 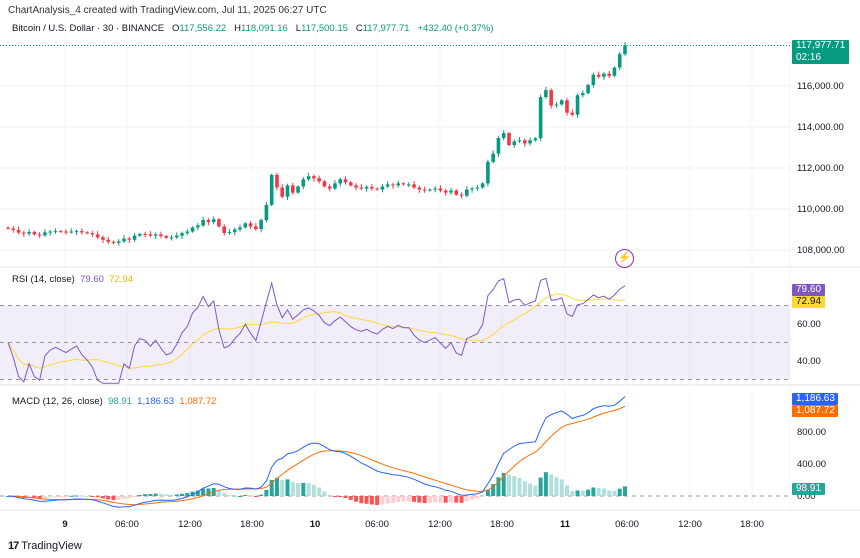 I want to click on time-label: 06:00, so click(x=377, y=524).